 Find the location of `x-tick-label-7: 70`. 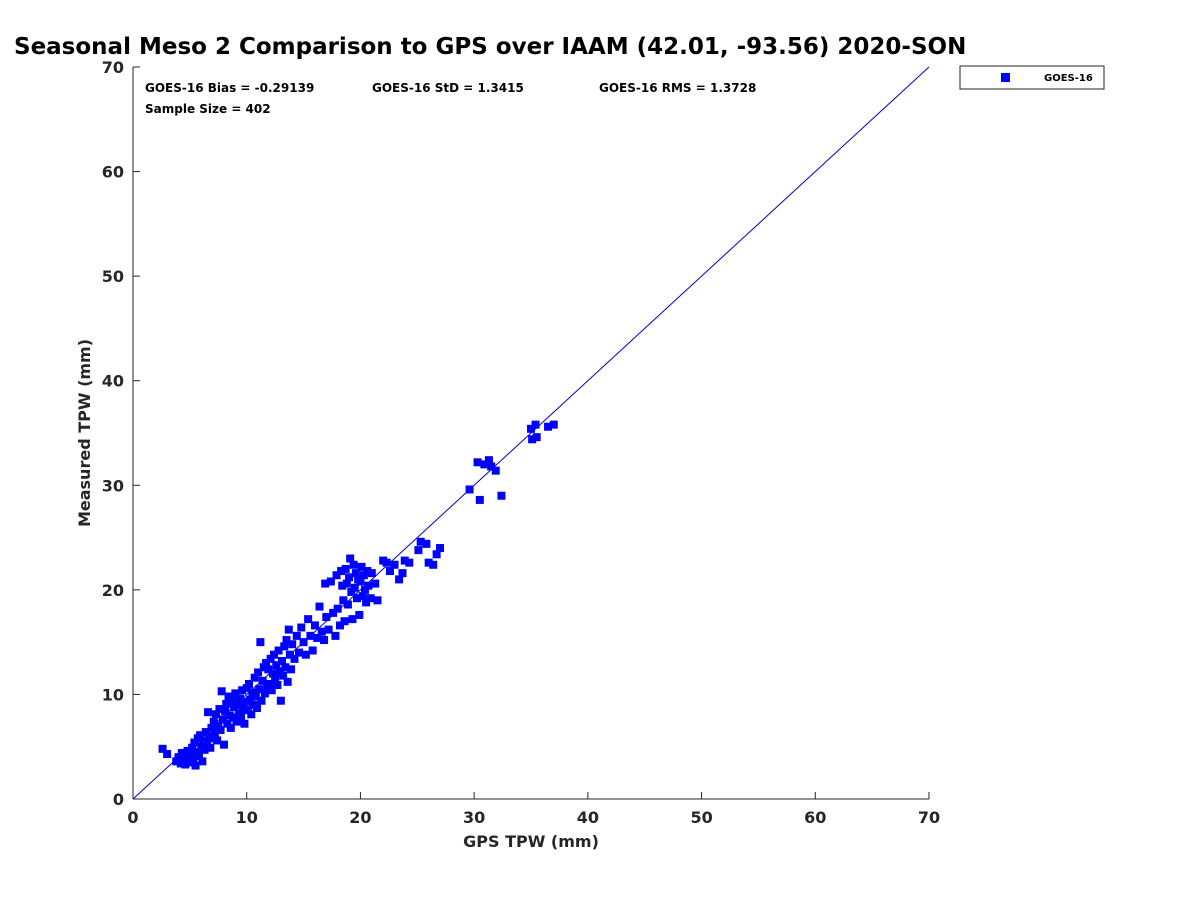

x-tick-label-7: 70 is located at coordinates (929, 817).